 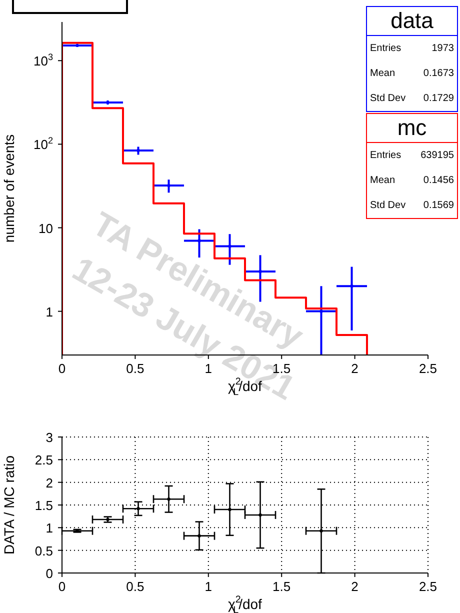 What do you see at coordinates (43, 143) in the screenshot?
I see `y-tick-label: 10$^{2}$` at bounding box center [43, 143].